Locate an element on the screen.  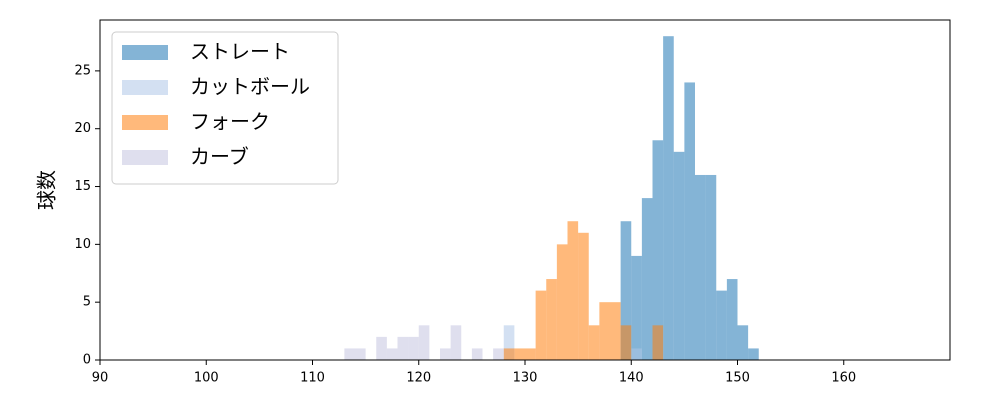
x-tick-label: 160 is located at coordinates (843, 378).